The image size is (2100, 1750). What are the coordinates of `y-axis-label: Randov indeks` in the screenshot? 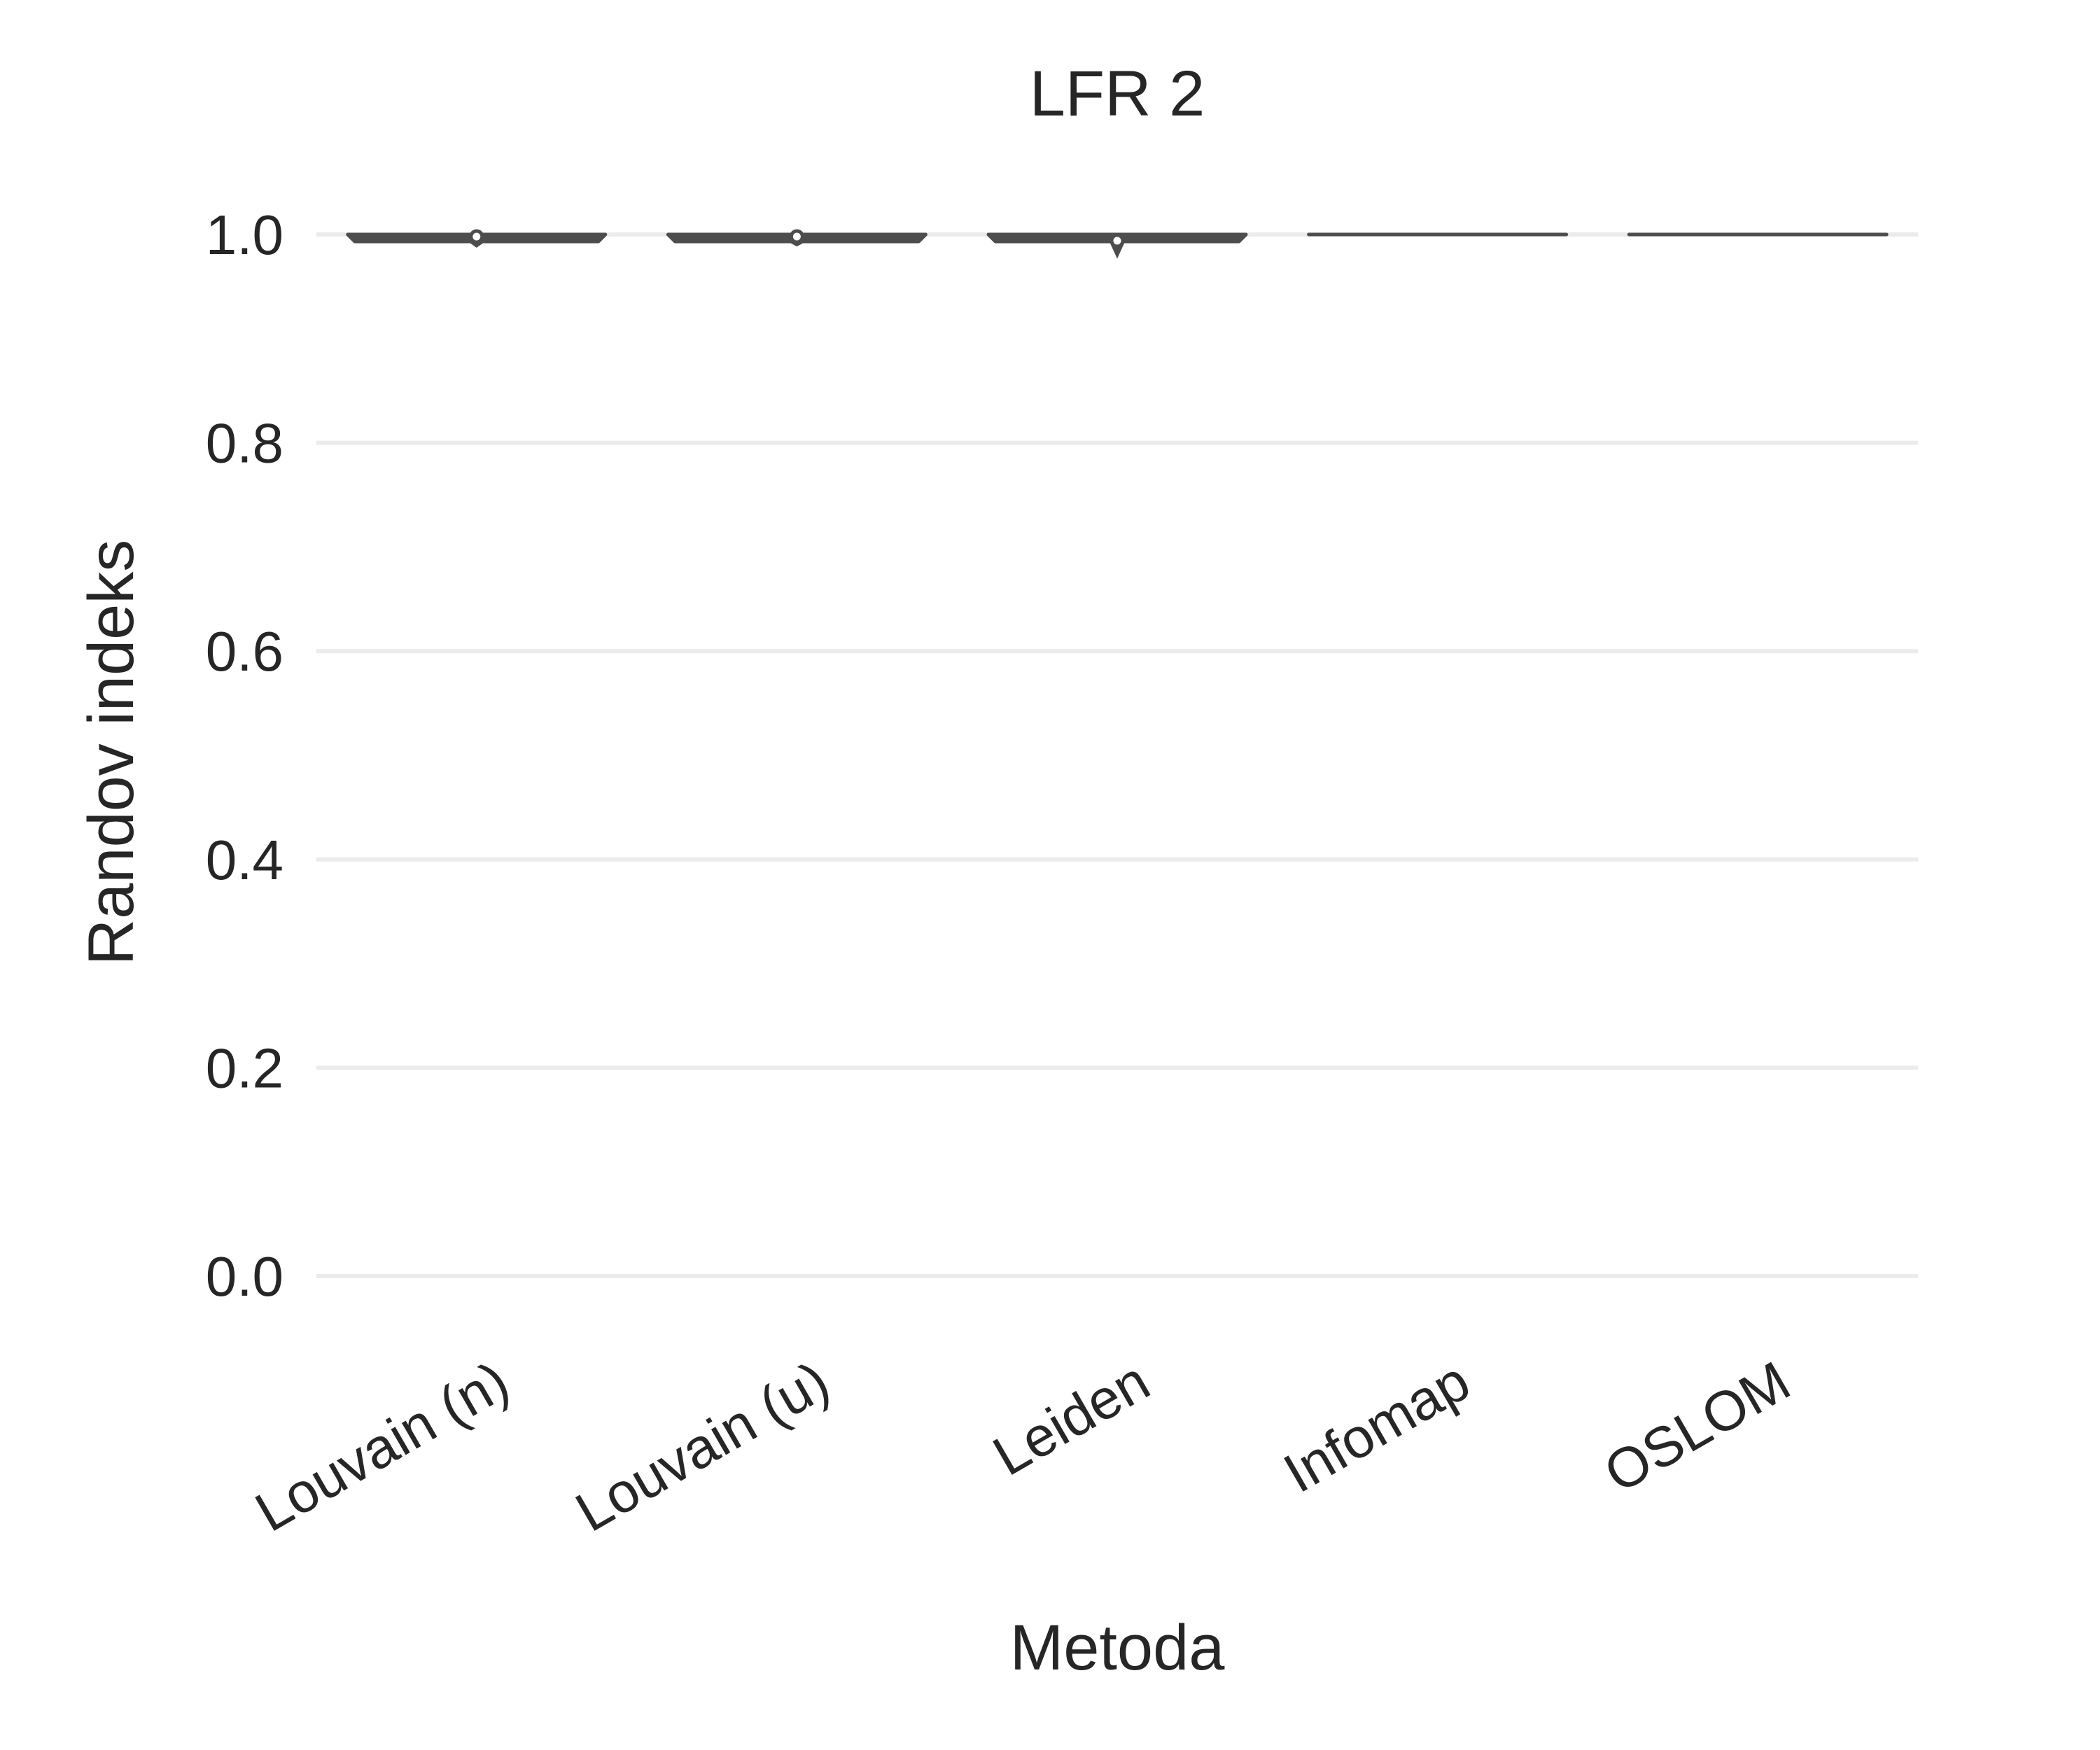 It's located at (111, 753).